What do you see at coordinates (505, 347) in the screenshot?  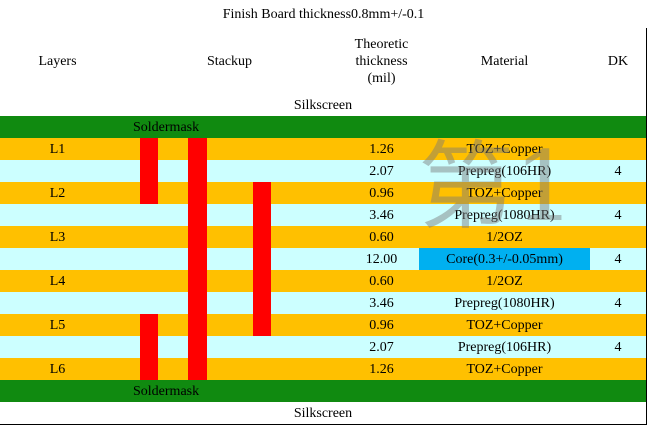 I see `material-cell: Prepreg(106HR)` at bounding box center [505, 347].